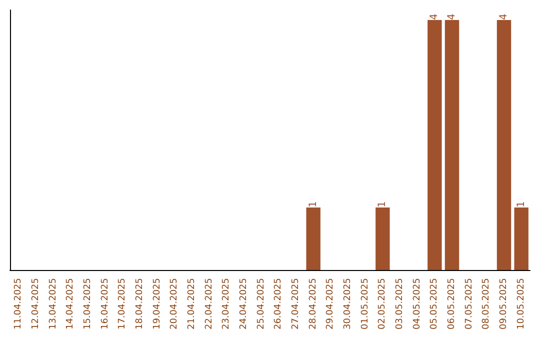 The height and width of the screenshot is (340, 540). Describe the element at coordinates (88, 304) in the screenshot. I see `x-tick-label: 15.04.2025` at that location.